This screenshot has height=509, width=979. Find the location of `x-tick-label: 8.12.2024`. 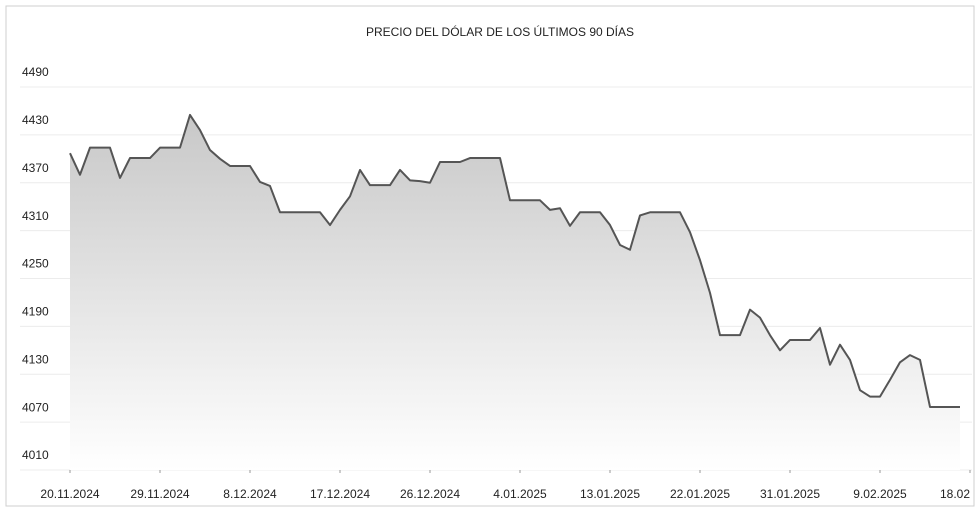

x-tick-label: 8.12.2024 is located at coordinates (250, 494).